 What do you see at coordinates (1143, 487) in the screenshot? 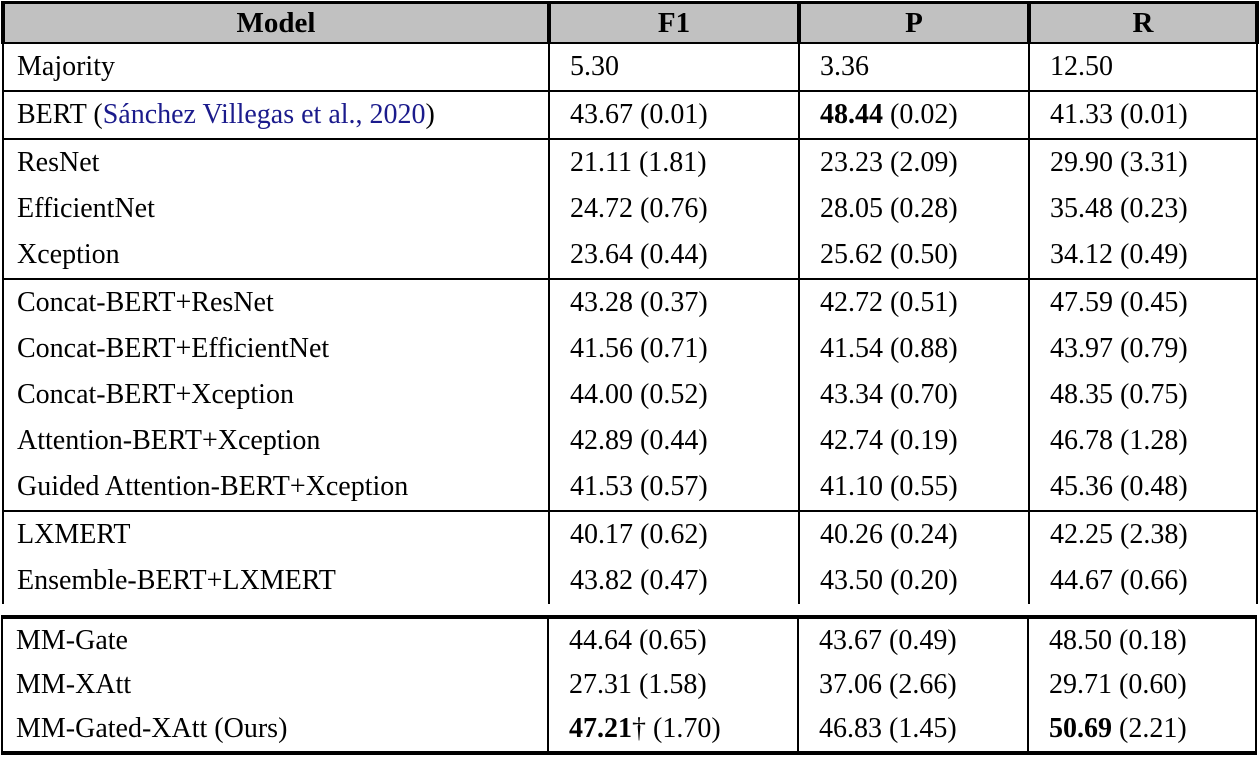
I see `value-cell: 45.36 (0.48)` at bounding box center [1143, 487].